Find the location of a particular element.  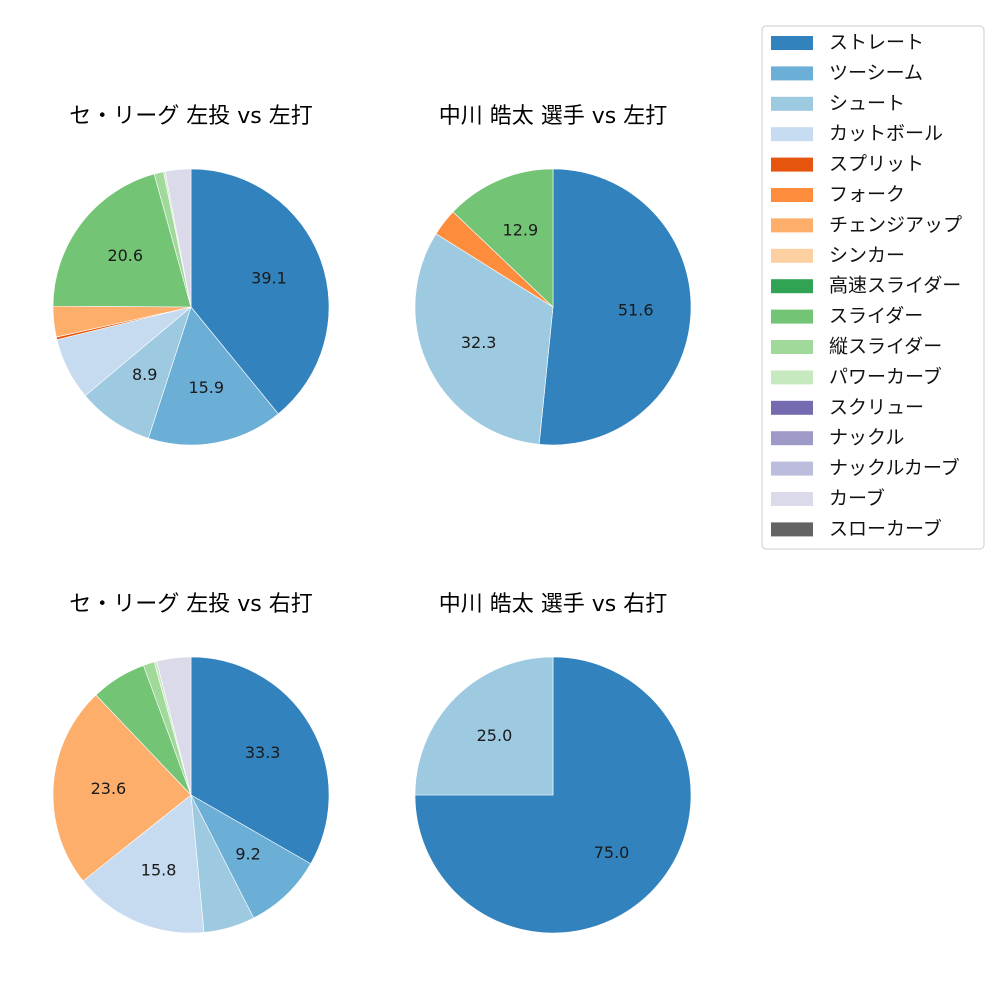

legend-label: スローカーブ is located at coordinates (885, 528).